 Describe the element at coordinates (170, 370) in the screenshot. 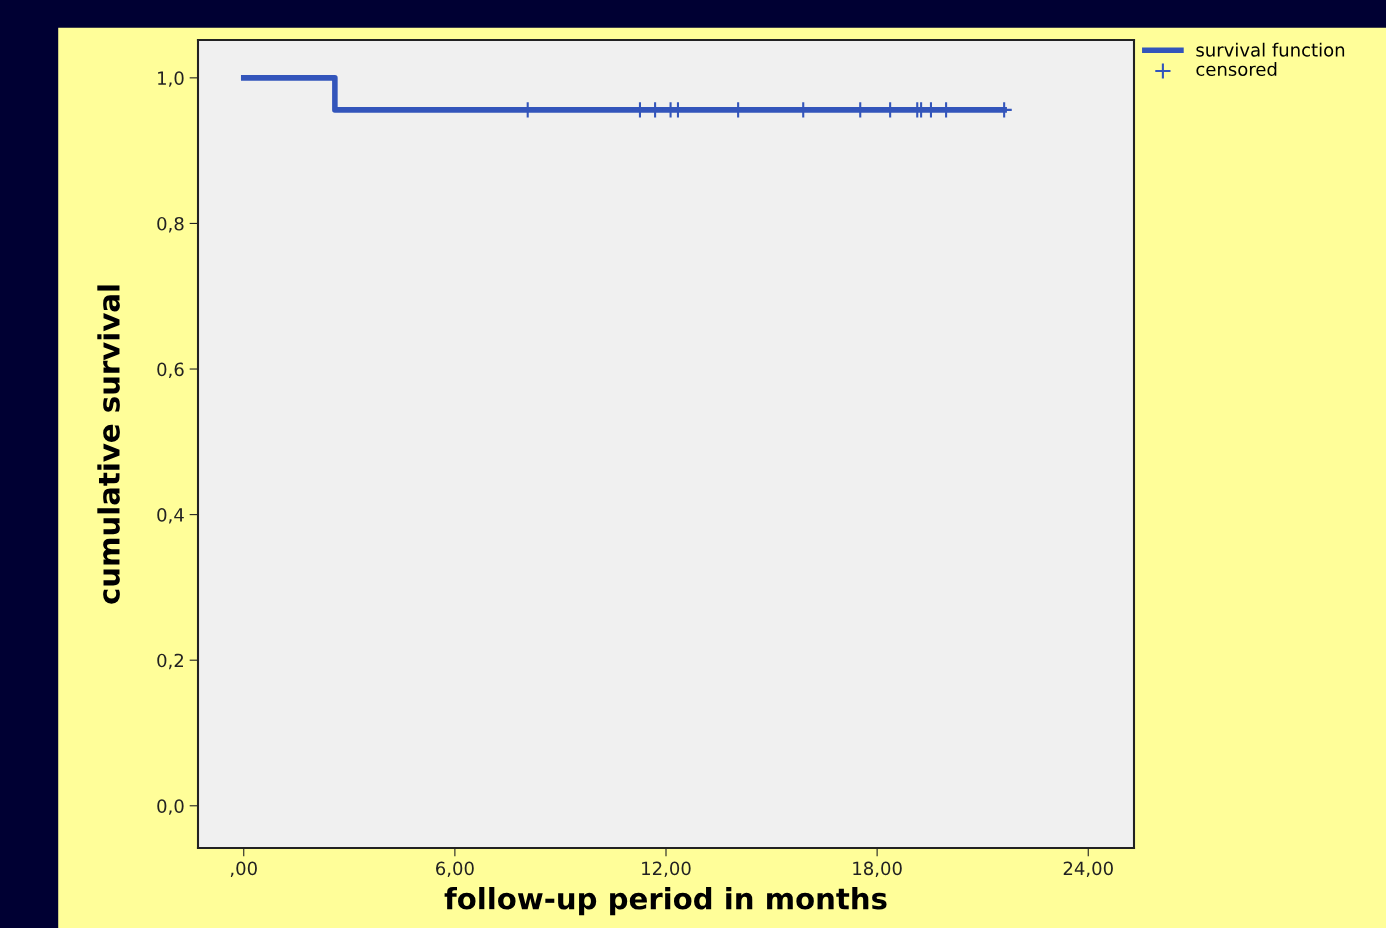

I see `y-tick-label: 0,6` at that location.